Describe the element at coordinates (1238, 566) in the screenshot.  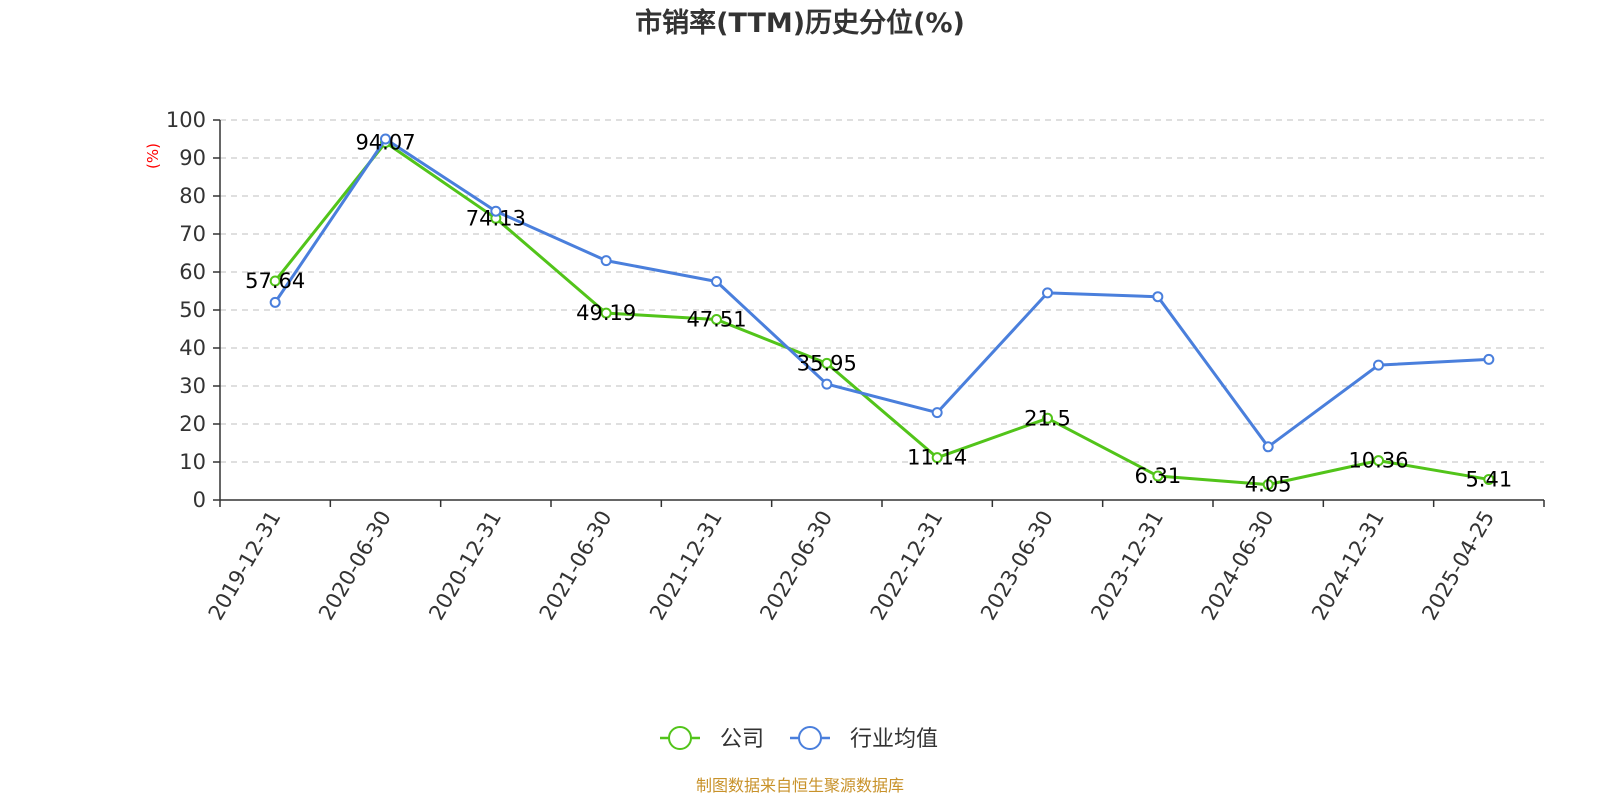
I see `x-tick-label: 2024-06-30` at that location.